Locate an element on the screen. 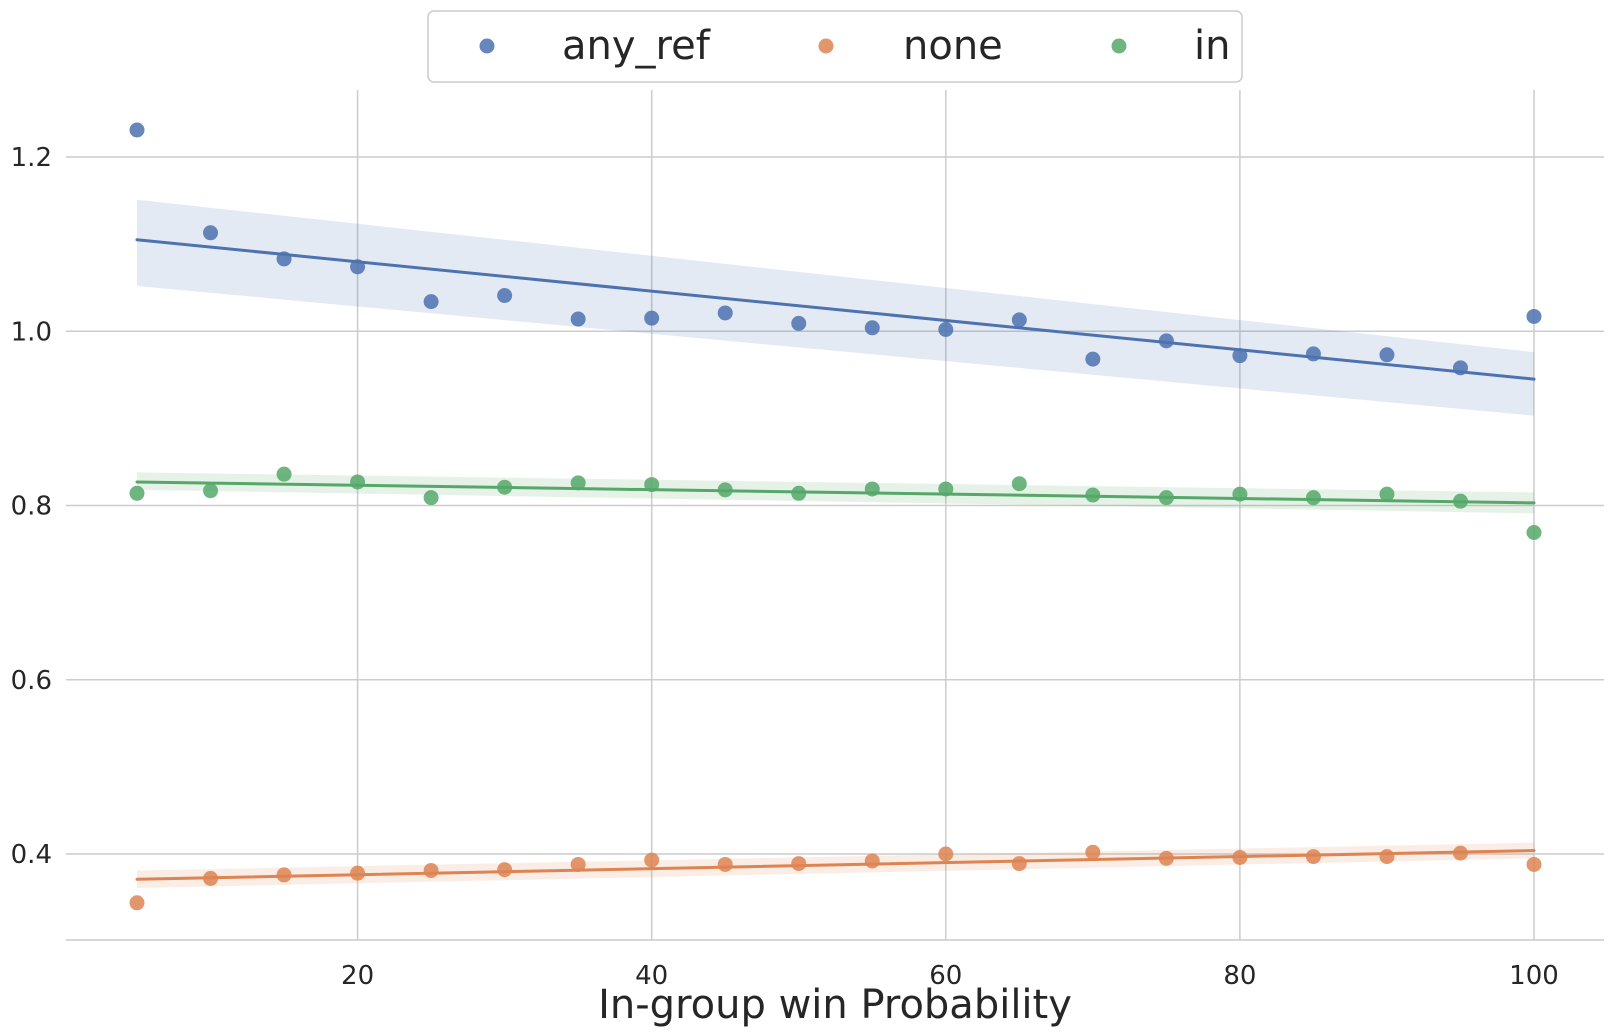 The image size is (1611, 1036). x-tick-label: 20 is located at coordinates (357, 976).